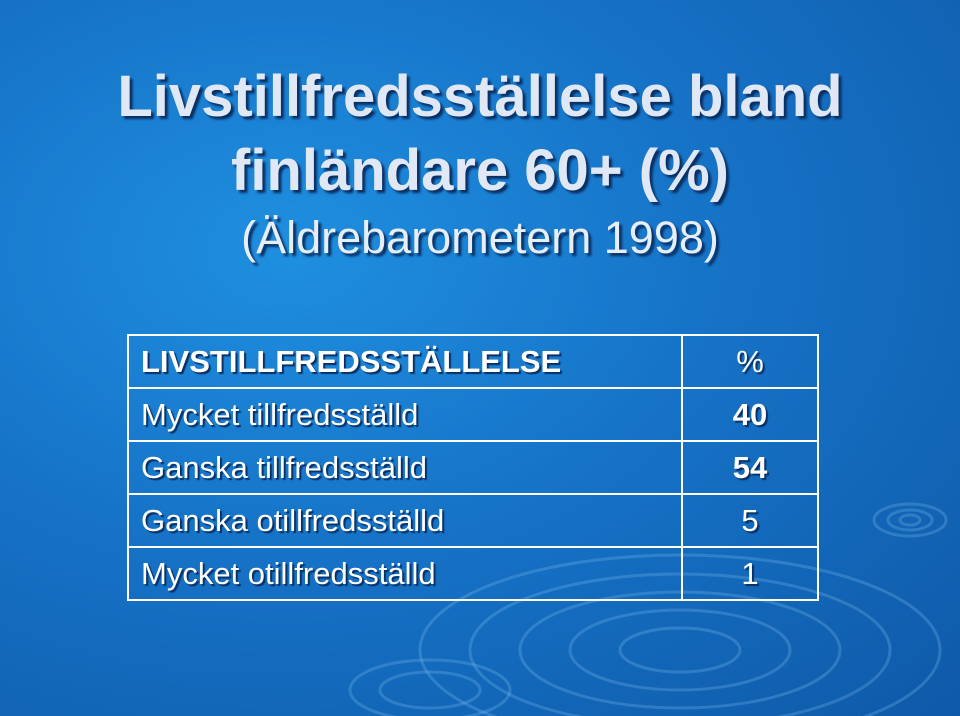 The image size is (960, 716). I want to click on table-row: Mycket otillfredsställd 1, so click(473, 573).